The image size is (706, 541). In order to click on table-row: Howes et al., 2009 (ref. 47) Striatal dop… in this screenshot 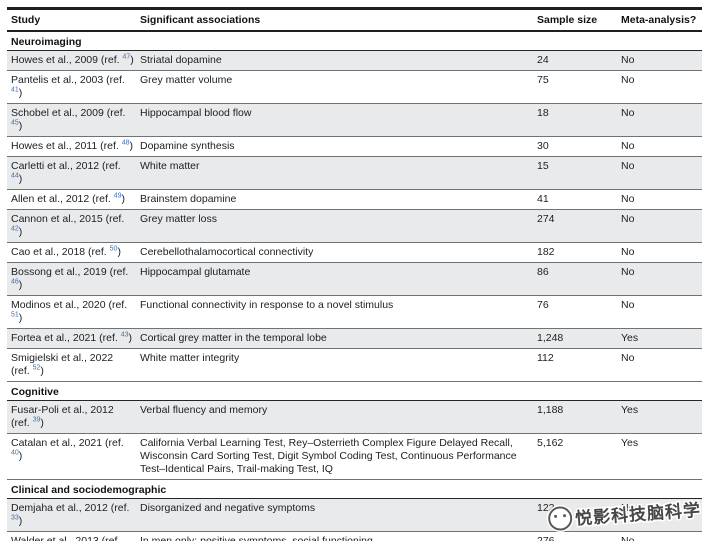, I will do `click(354, 61)`.